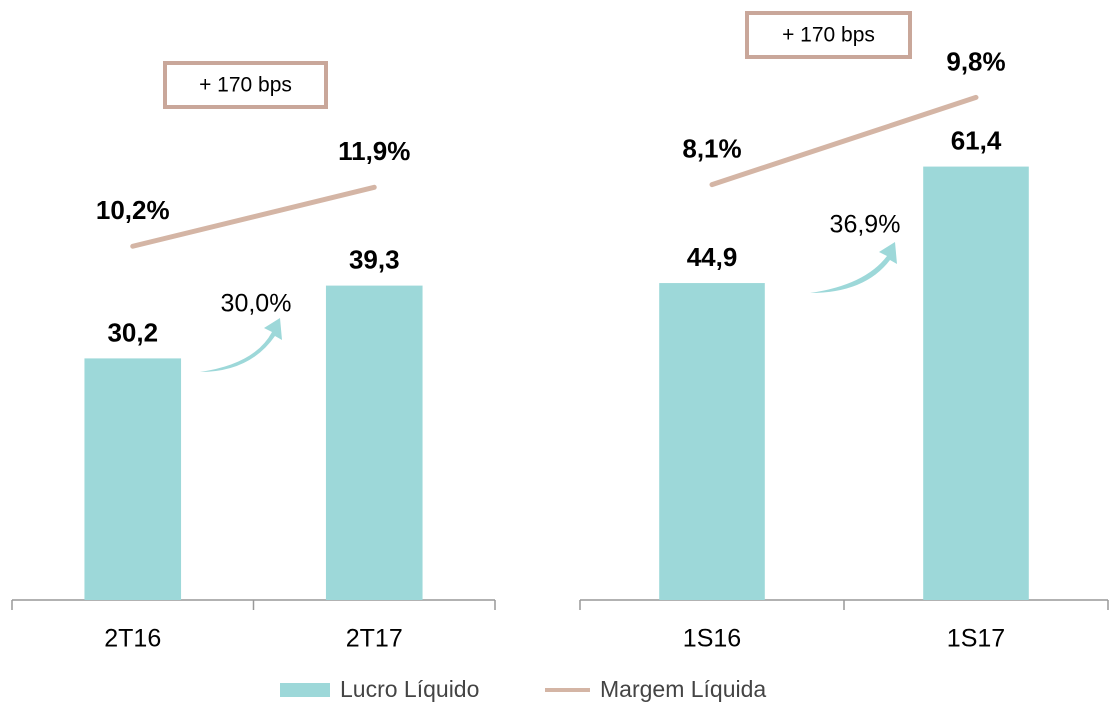 This screenshot has width=1109, height=707. Describe the element at coordinates (132, 332) in the screenshot. I see `bar-value-label: 30,2` at that location.